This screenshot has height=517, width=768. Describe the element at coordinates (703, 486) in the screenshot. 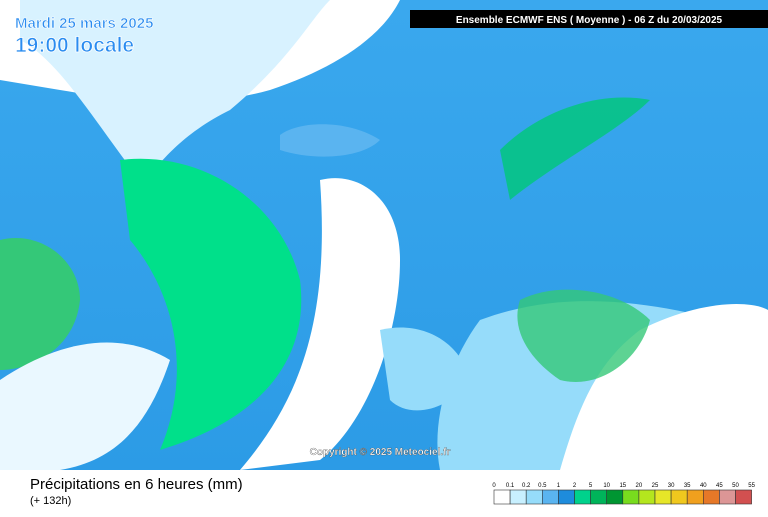

I see `scale-label: 40` at that location.